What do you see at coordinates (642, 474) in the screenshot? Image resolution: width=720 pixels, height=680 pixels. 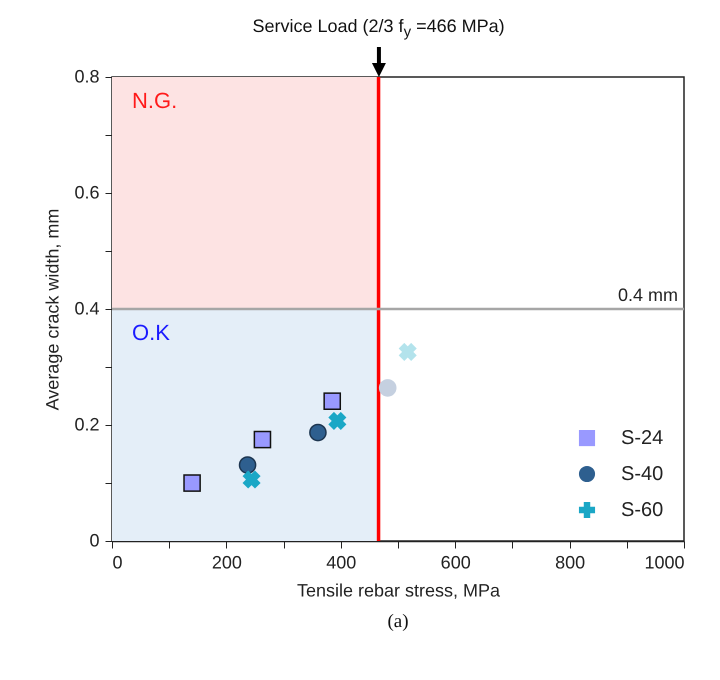 I see `legend-label: S-40` at bounding box center [642, 474].